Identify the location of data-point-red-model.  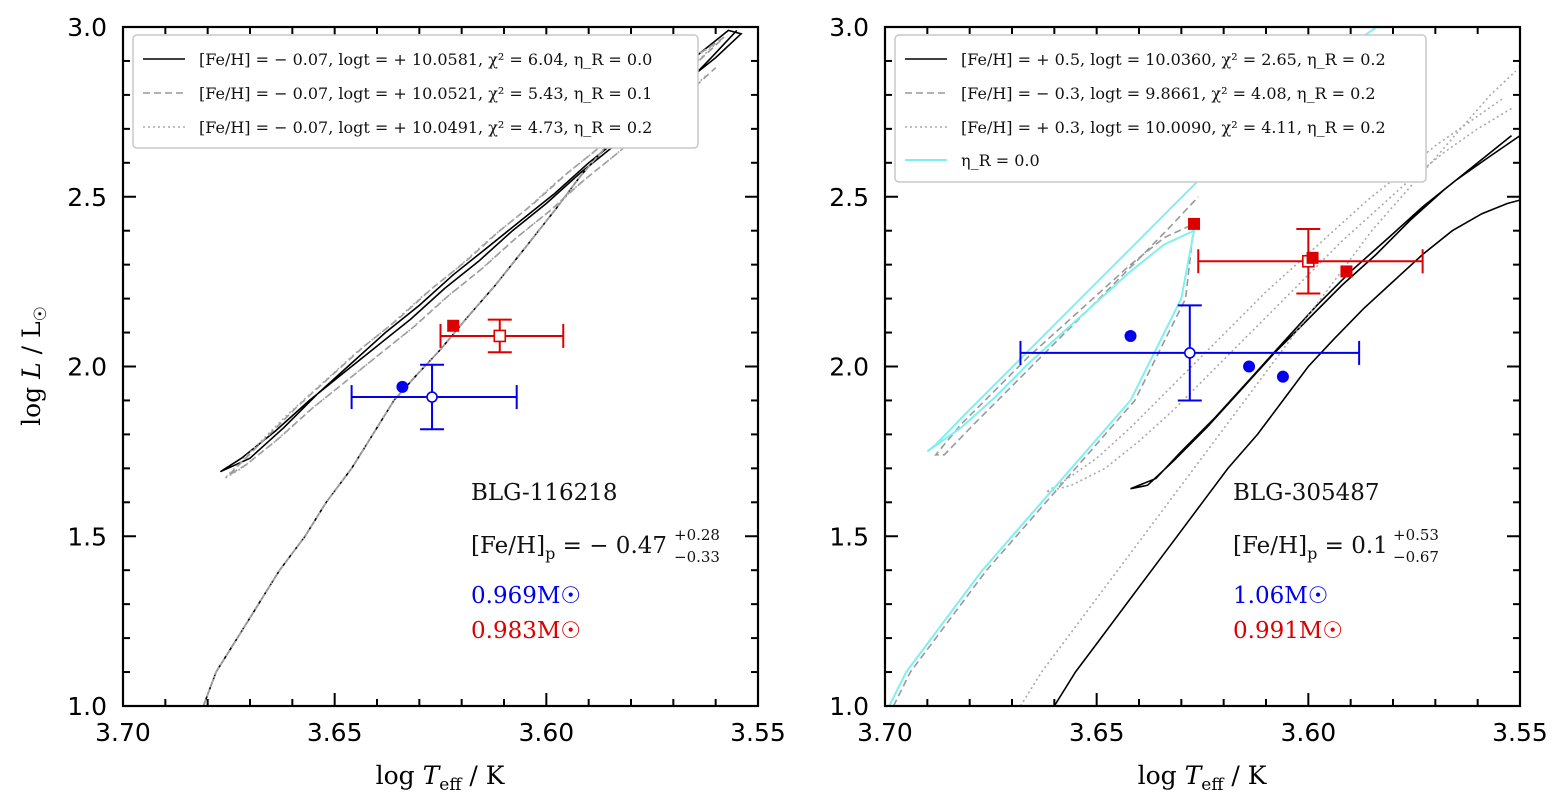
(453, 325).